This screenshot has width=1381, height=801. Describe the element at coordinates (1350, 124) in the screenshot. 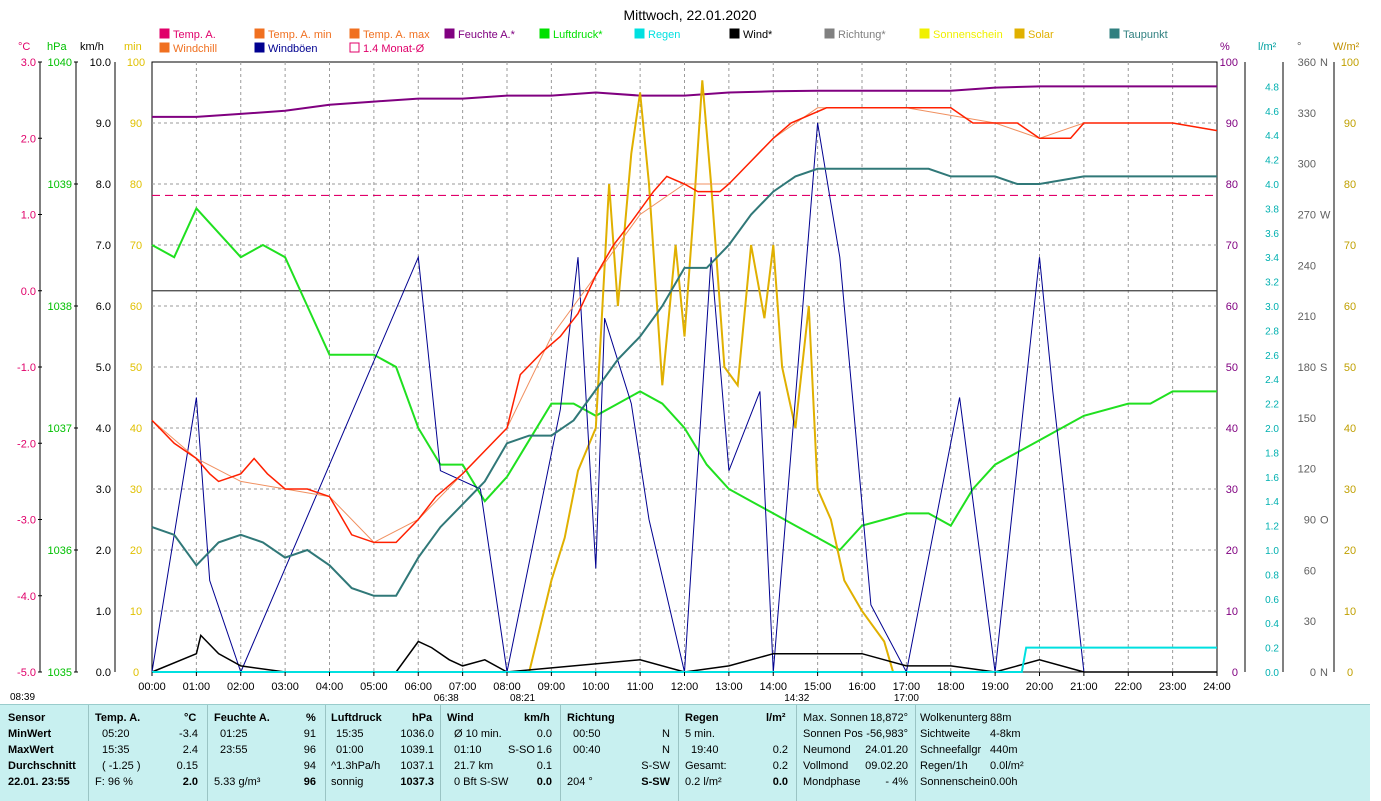

I see `solar-tick-1: 90` at that location.